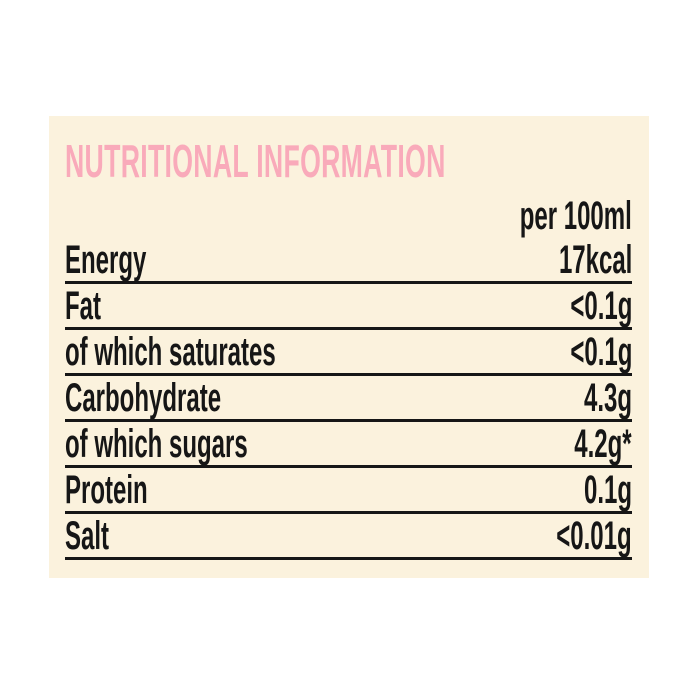  Describe the element at coordinates (348, 399) in the screenshot. I see `table-row-carbohydrate: Carbohydrate 4.3g` at that location.